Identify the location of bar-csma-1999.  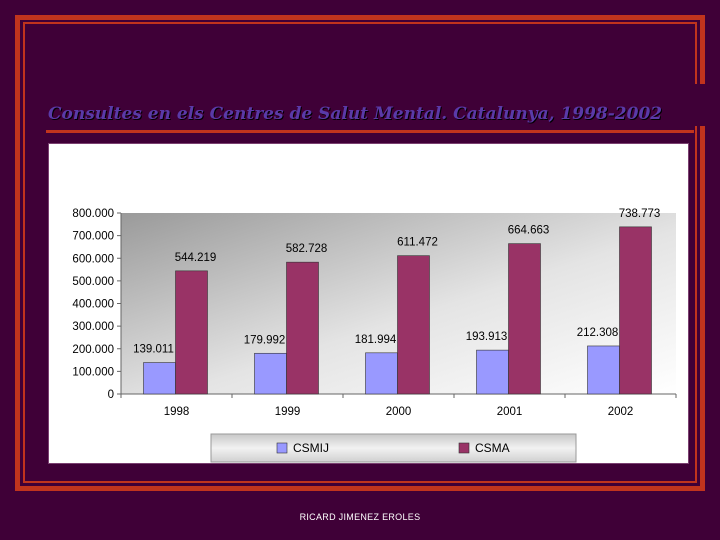
(302, 328).